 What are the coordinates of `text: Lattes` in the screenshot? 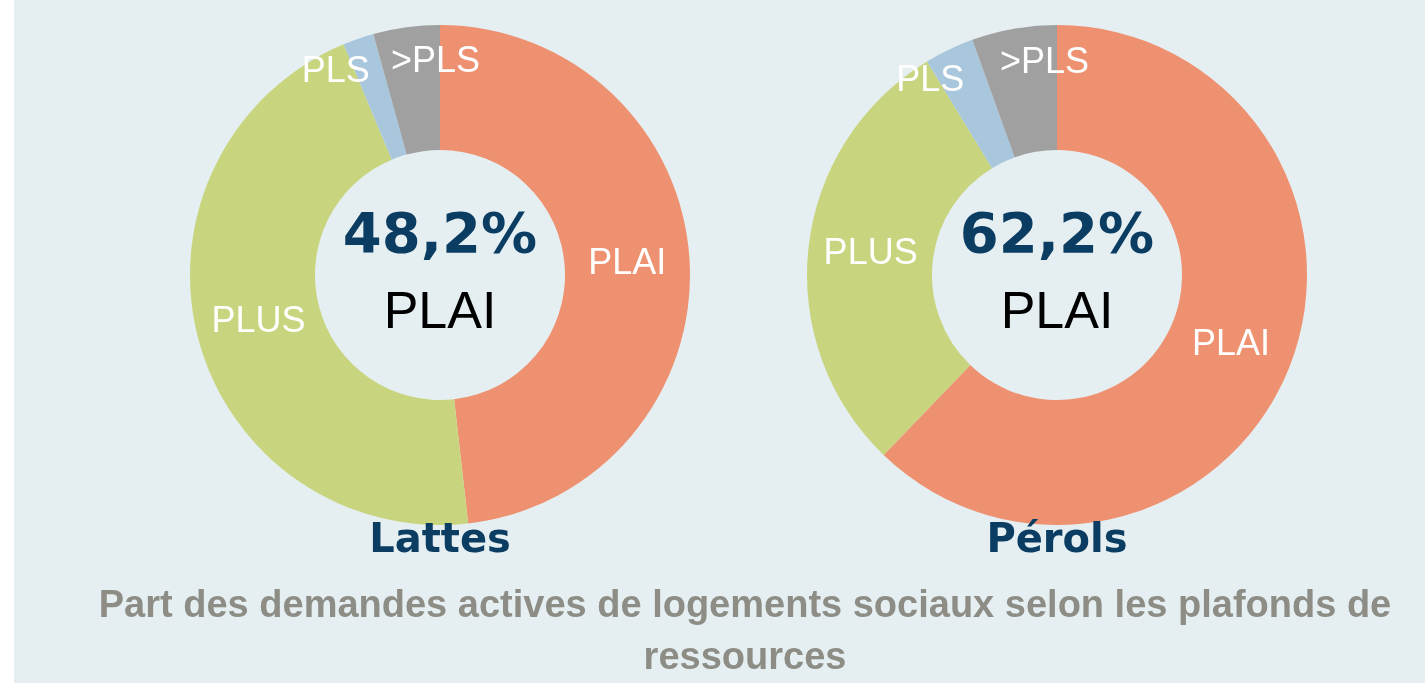 It's located at (440, 538).